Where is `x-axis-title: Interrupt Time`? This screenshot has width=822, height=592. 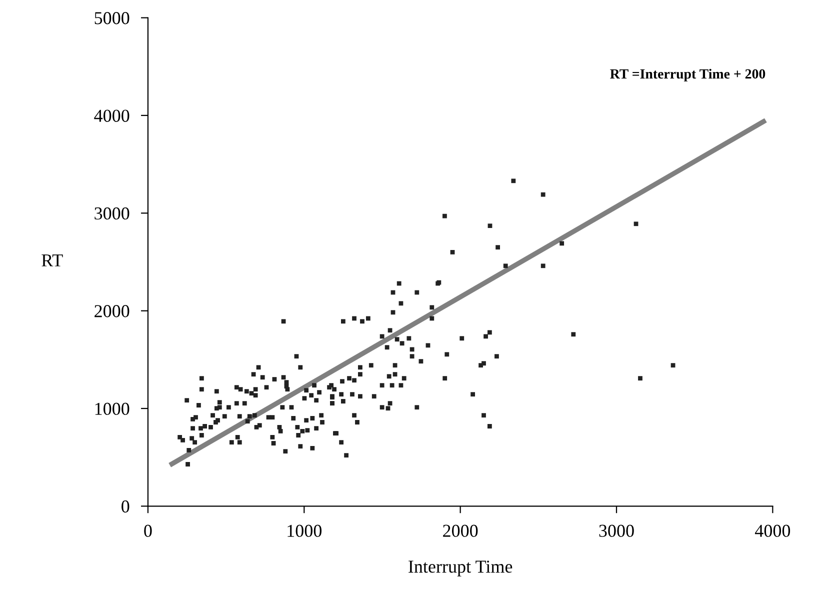 x-axis-title: Interrupt Time is located at coordinates (460, 568).